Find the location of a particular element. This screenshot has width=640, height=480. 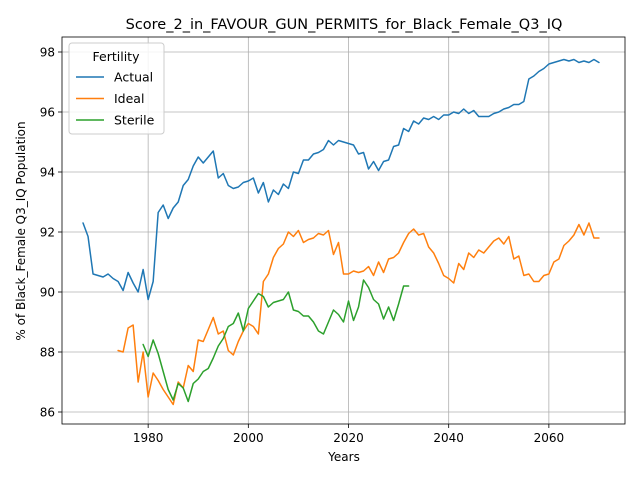

legend-title: Fertility is located at coordinates (117, 56).